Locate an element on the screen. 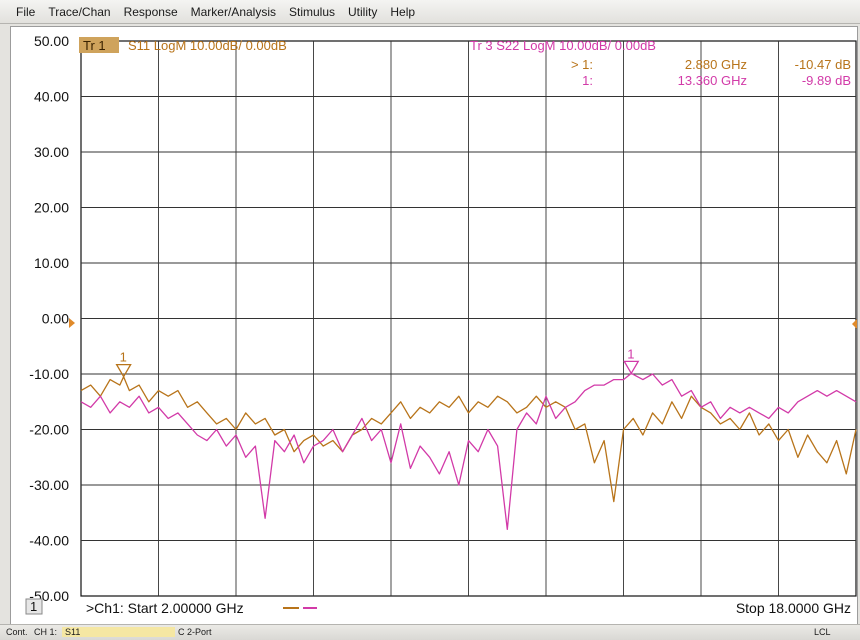  trace-3-label: Tr 3 S22 LogM 10.00dB/ 0.00dB is located at coordinates (563, 45).